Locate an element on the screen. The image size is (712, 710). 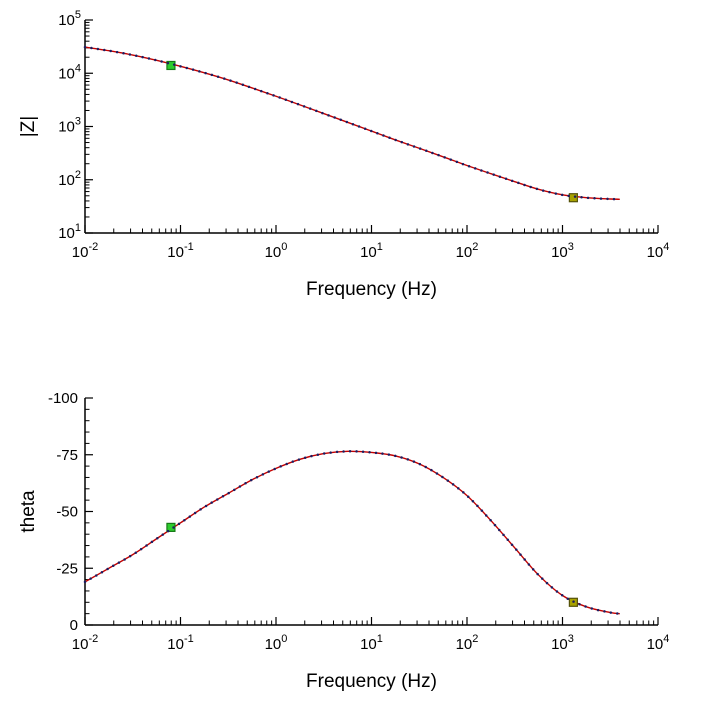
y-axis: 10¹ 10² 10³ 10⁴ 10⁵ is located at coordinates (75, 125).